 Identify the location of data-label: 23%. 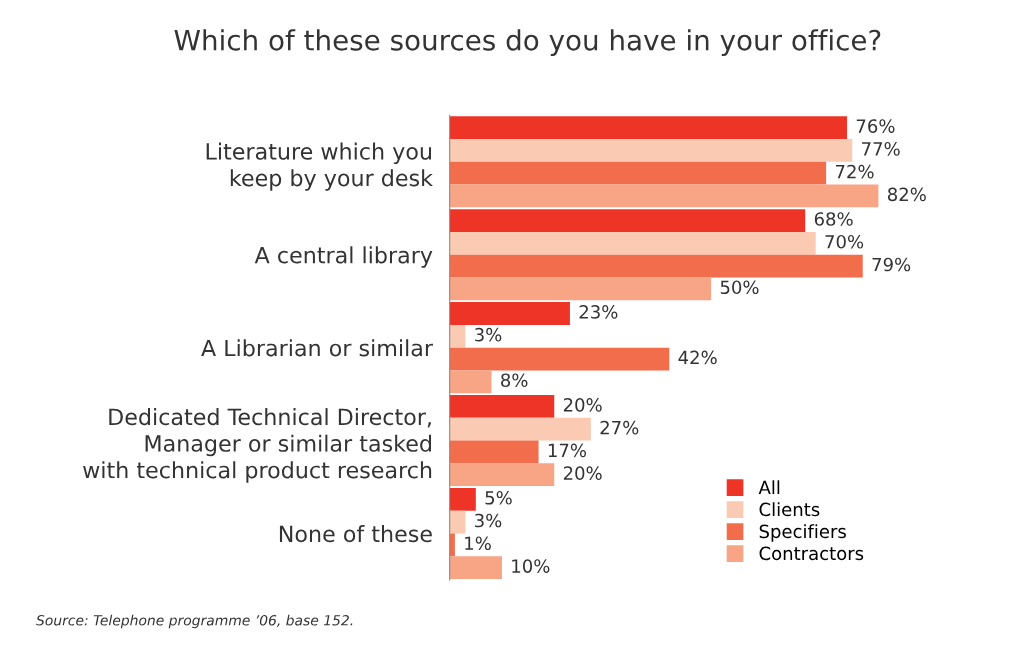
(598, 312).